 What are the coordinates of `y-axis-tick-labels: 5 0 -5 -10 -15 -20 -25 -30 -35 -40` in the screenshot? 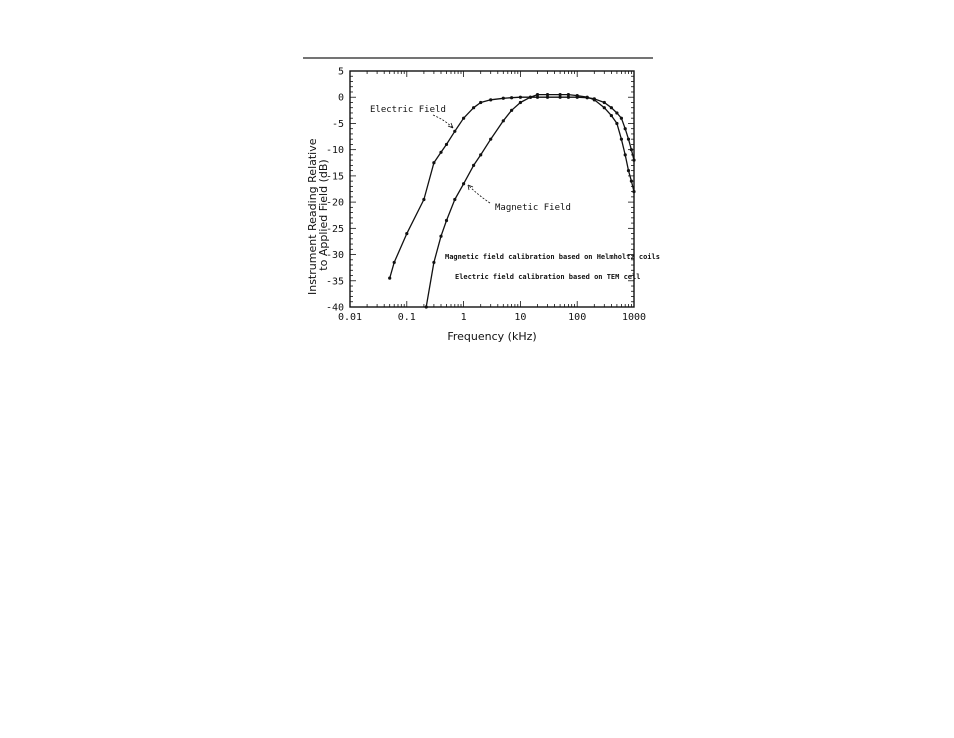 It's located at (335, 190).